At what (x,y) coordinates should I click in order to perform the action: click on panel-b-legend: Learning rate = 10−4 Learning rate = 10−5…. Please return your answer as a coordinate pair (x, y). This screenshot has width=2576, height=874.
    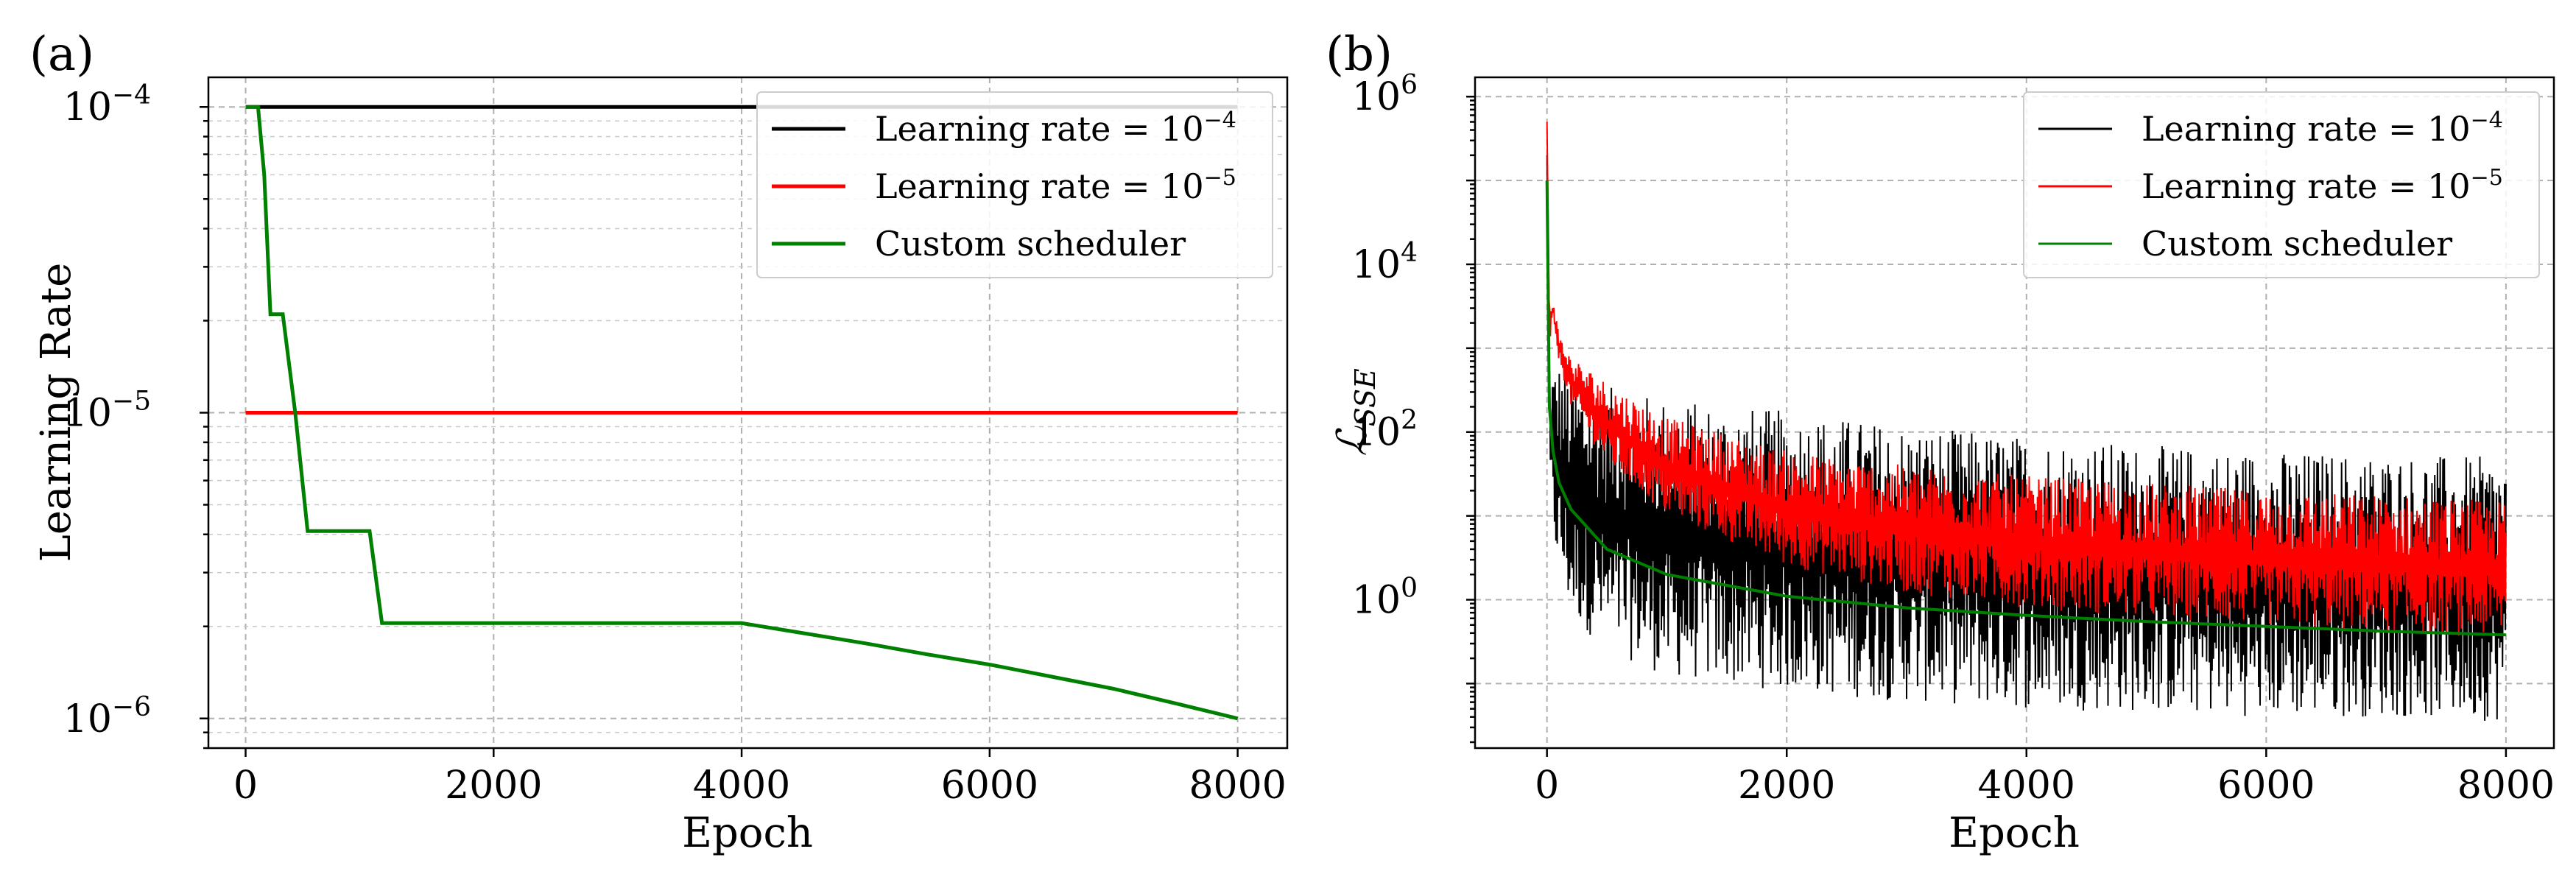
    Looking at the image, I should click on (2281, 185).